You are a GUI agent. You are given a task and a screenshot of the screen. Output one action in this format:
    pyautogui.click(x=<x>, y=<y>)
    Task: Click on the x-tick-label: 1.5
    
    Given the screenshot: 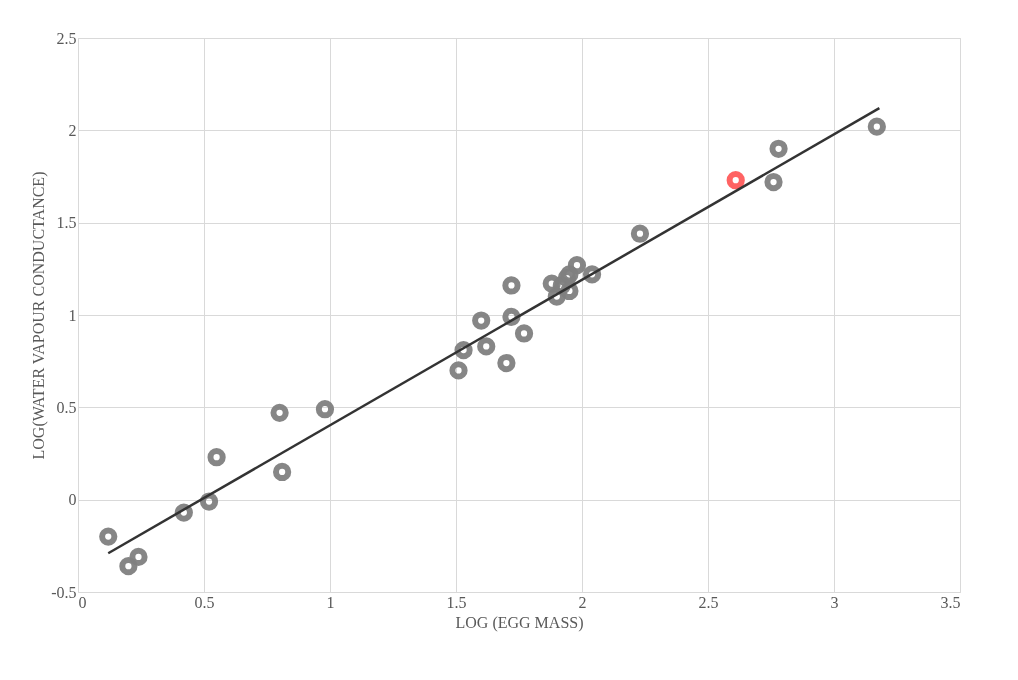 What is the action you would take?
    pyautogui.click(x=456, y=602)
    